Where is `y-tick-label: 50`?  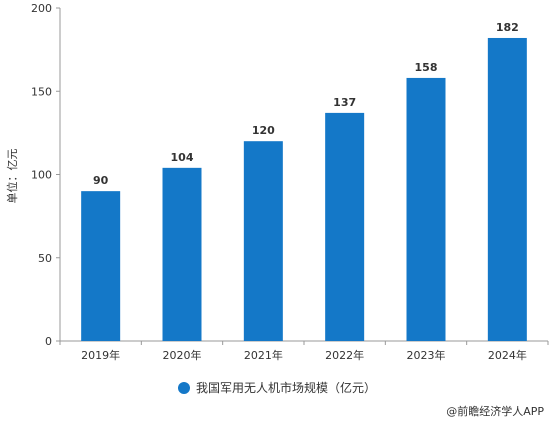 y-tick-label: 50 is located at coordinates (45, 258).